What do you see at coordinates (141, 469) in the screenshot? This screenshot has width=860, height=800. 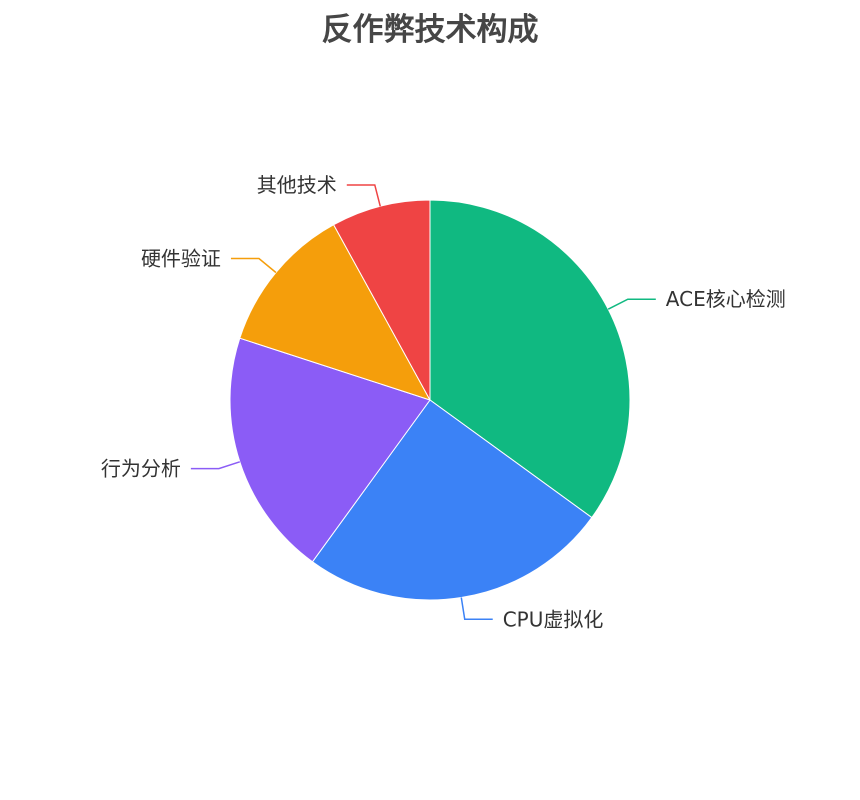 I see `slice-label: 行为分析` at bounding box center [141, 469].